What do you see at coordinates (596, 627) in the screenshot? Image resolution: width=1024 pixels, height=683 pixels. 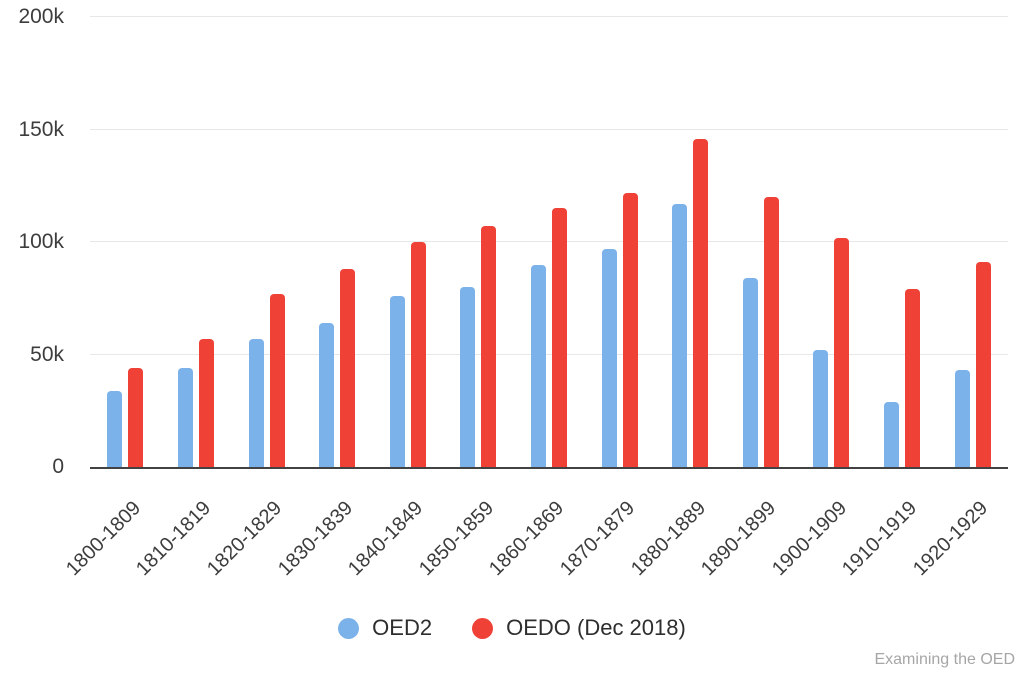 I see `legend-label-oedo: OEDO (Dec 2018)` at bounding box center [596, 627].